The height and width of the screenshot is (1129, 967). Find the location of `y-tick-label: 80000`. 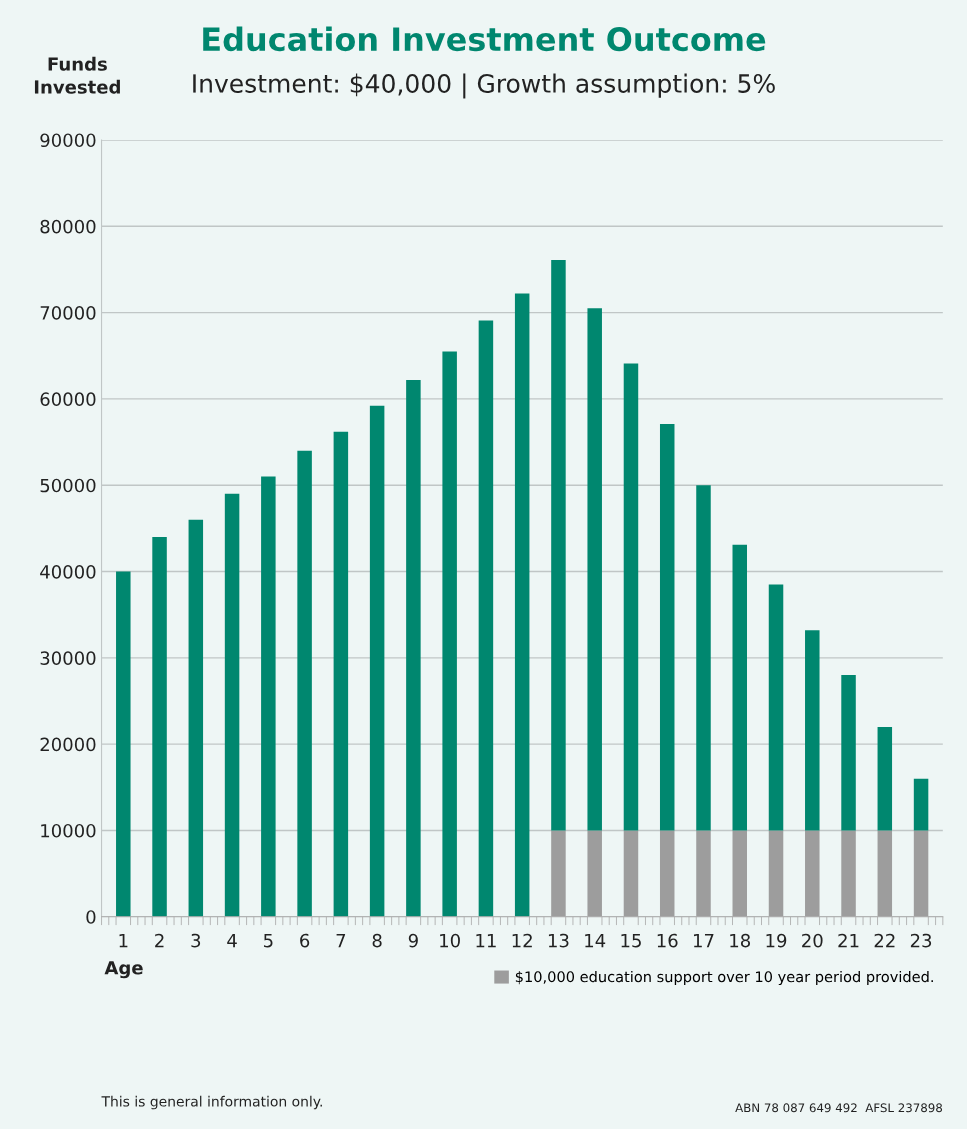

y-tick-label: 80000 is located at coordinates (68, 226).